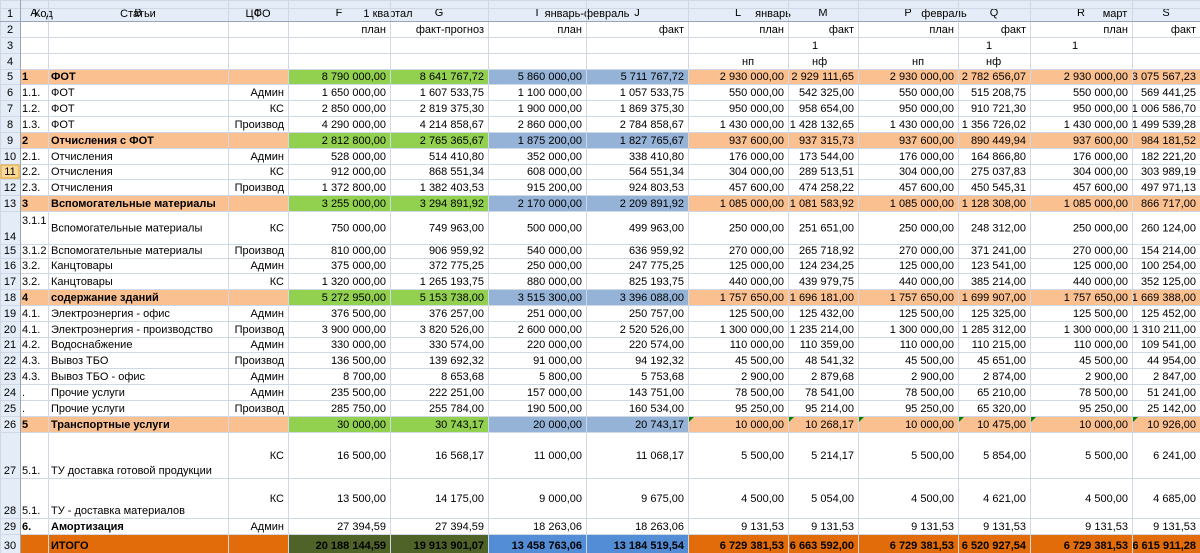  What do you see at coordinates (10, 188) in the screenshot?
I see `row-header-12: 12` at bounding box center [10, 188].